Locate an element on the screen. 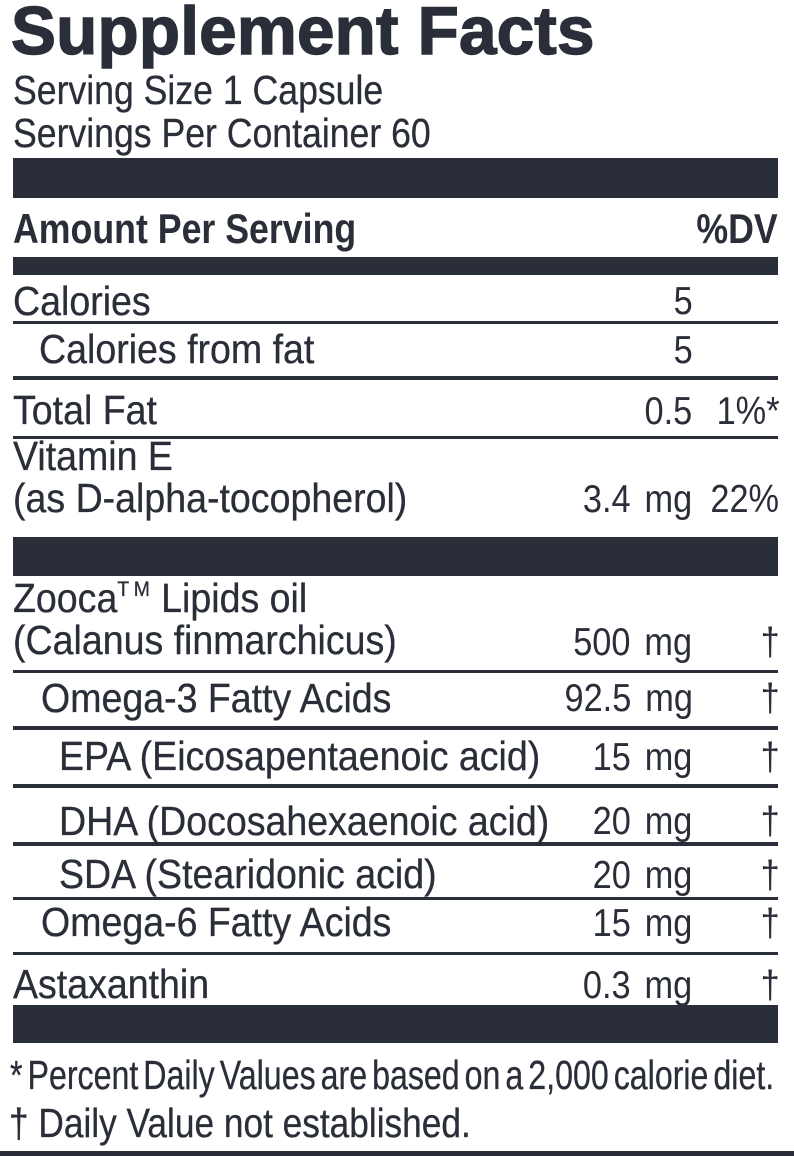  footnote-daily-value: † Daily Value not established. is located at coordinates (240, 1122).